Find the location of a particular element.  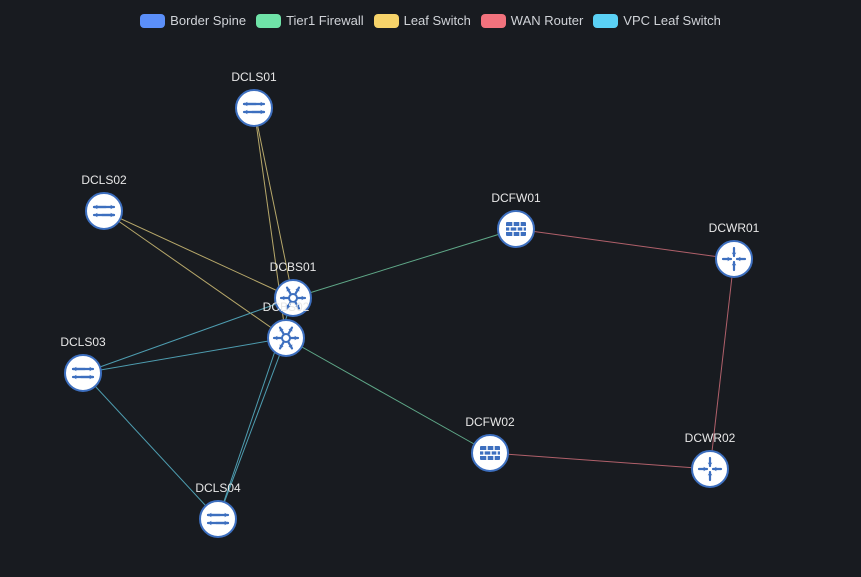

link-dcls03-dcls04 is located at coordinates (150, 446).